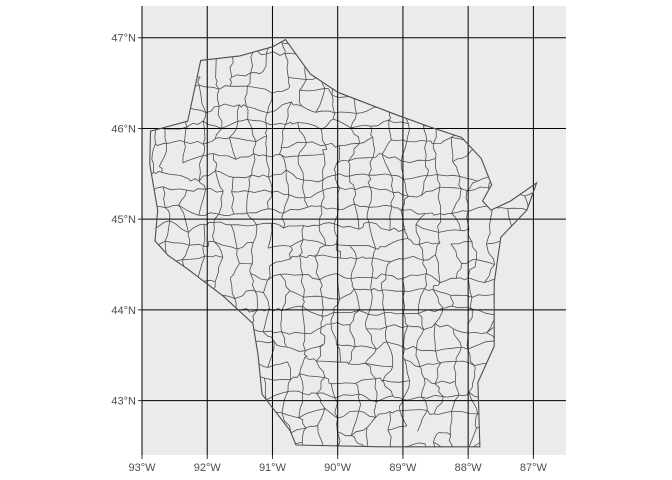 This screenshot has width=672, height=480. I want to click on x-tick-label: 93°W, so click(142, 468).